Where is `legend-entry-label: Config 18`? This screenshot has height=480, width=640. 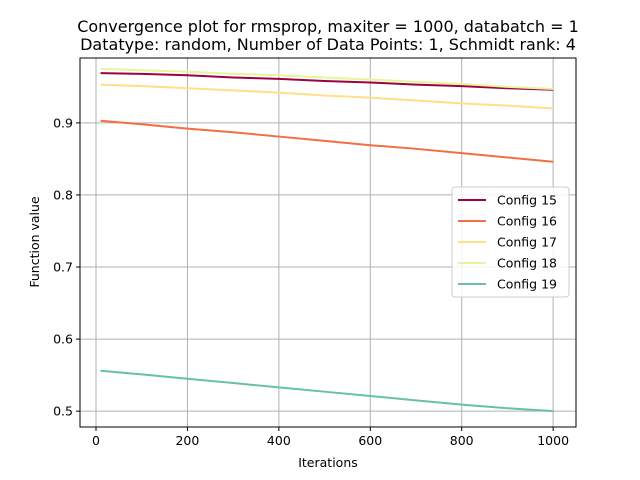 legend-entry-label: Config 18 is located at coordinates (527, 263).